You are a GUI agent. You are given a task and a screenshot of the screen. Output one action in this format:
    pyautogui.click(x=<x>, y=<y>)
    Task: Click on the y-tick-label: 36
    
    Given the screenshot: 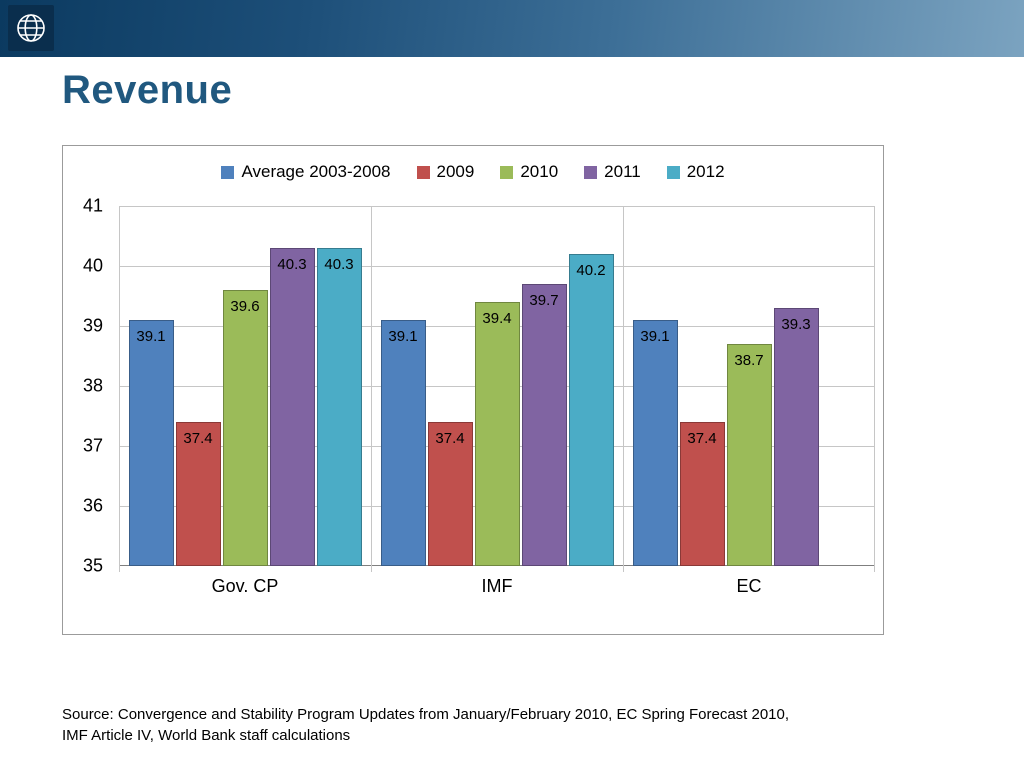 What is the action you would take?
    pyautogui.click(x=92, y=505)
    